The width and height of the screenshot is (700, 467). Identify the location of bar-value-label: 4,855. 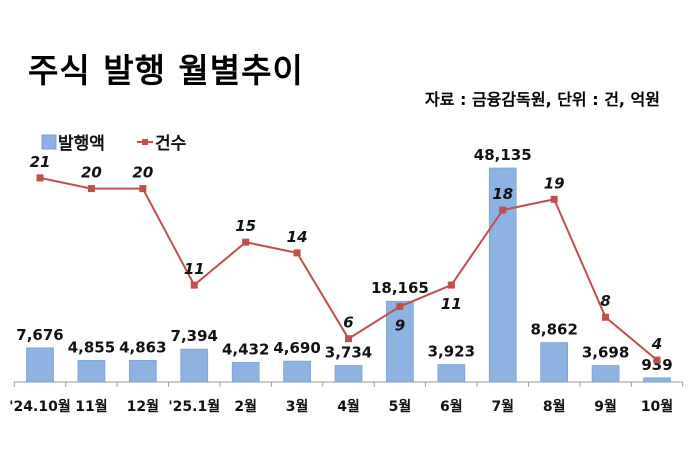
(91, 347).